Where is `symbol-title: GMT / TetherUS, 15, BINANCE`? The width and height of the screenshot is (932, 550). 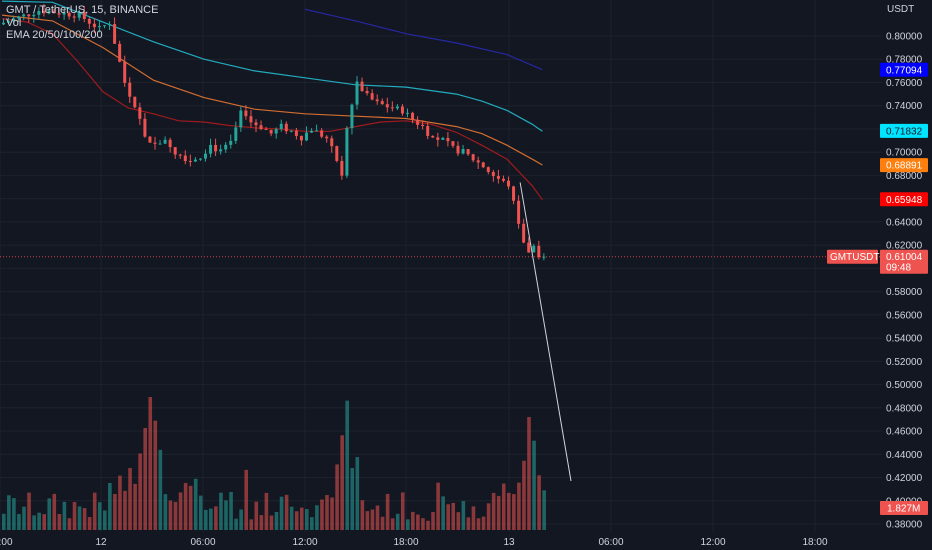
symbol-title: GMT / TetherUS, 15, BINANCE is located at coordinates (82, 10).